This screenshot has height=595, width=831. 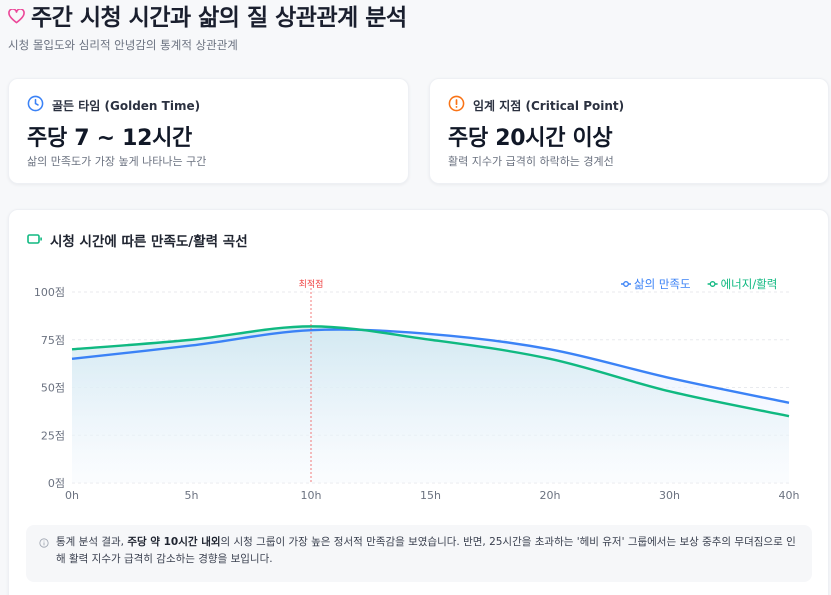 What do you see at coordinates (430, 495) in the screenshot?
I see `x-tick-label: 15h` at bounding box center [430, 495].